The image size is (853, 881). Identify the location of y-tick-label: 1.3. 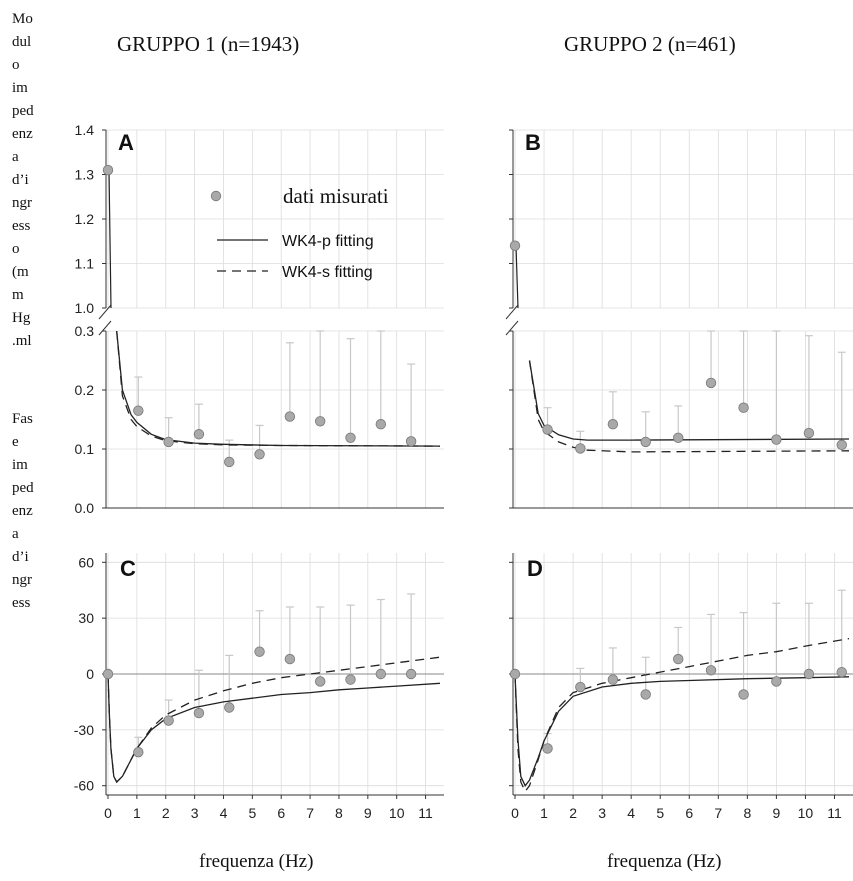
(85, 175).